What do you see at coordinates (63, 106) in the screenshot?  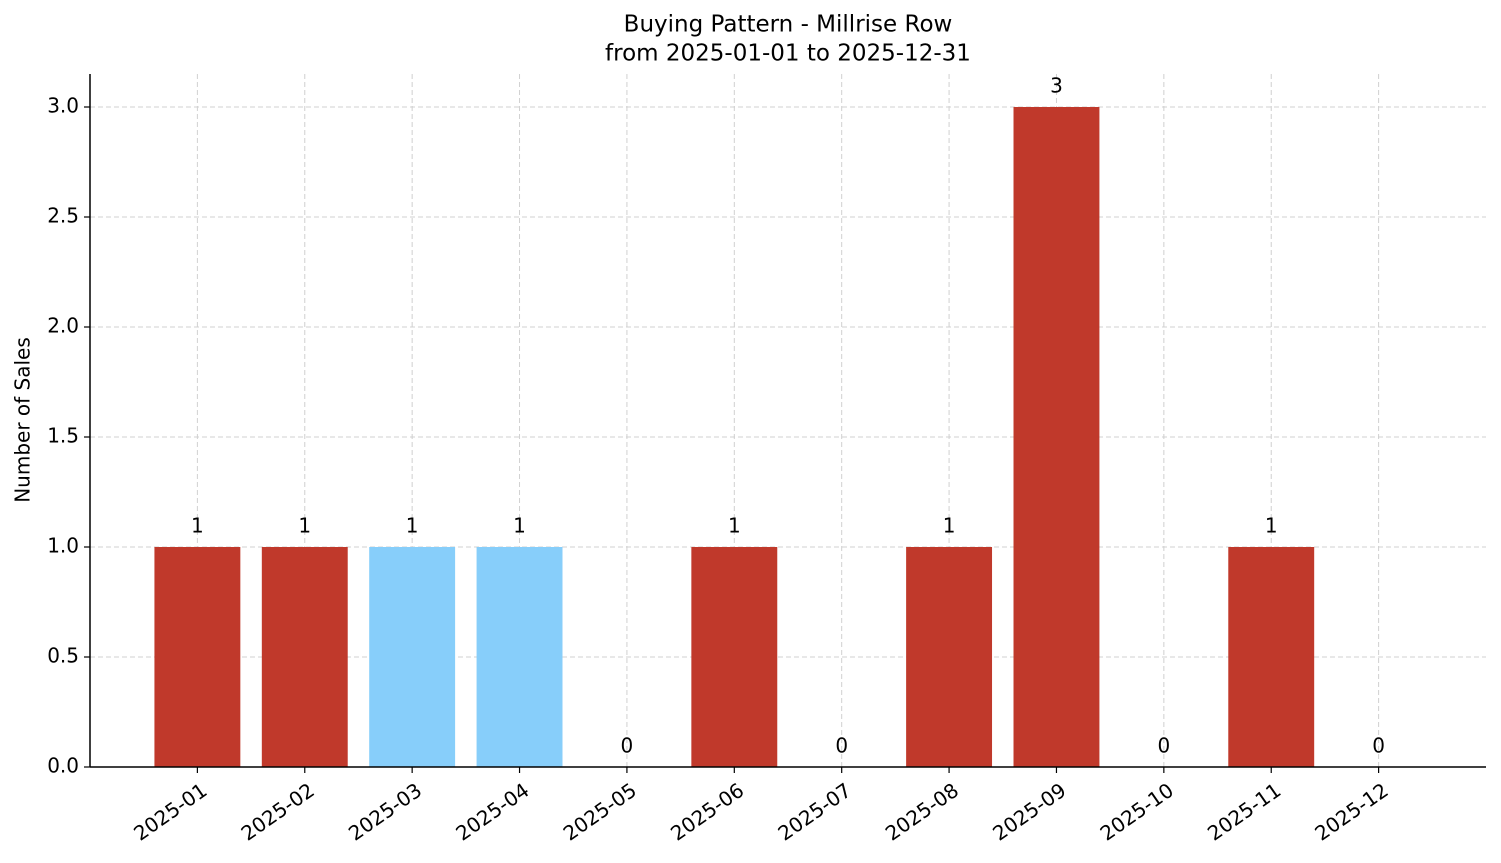 I see `y-tick-label: 3.0` at bounding box center [63, 106].